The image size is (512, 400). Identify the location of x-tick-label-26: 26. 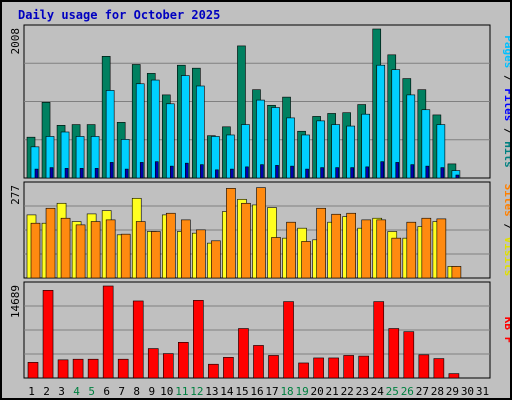
(407, 391).